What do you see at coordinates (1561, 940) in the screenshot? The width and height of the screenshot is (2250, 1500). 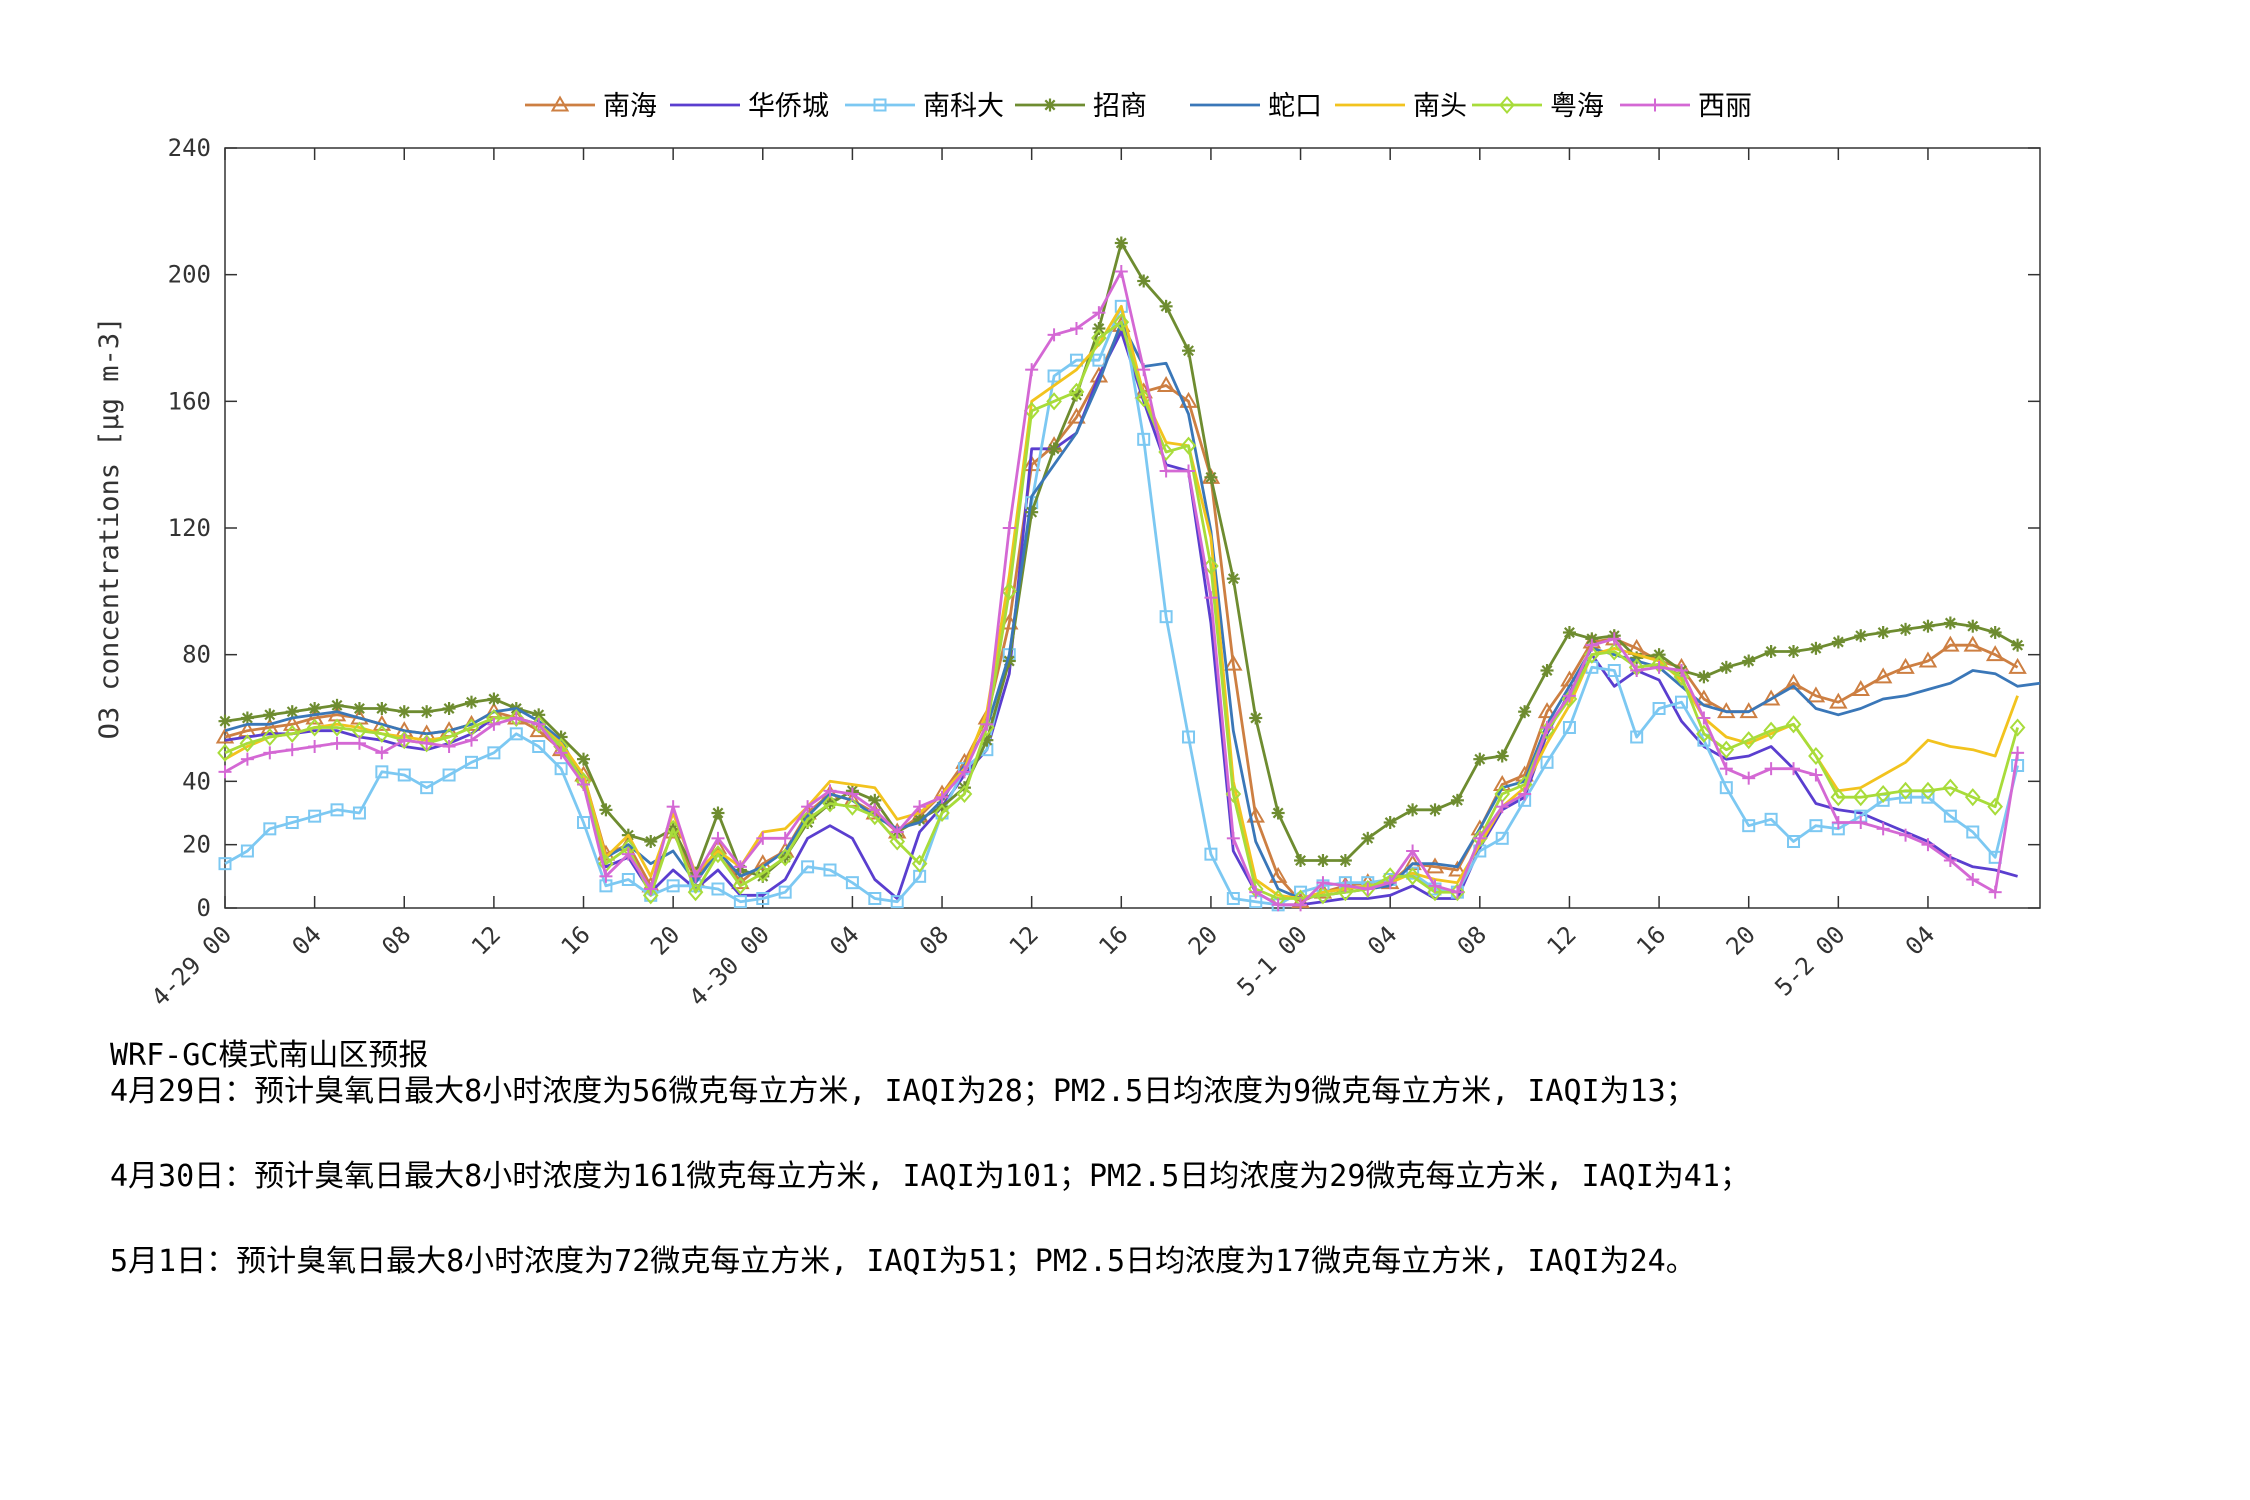 I see `x-tick-label: 12` at bounding box center [1561, 940].